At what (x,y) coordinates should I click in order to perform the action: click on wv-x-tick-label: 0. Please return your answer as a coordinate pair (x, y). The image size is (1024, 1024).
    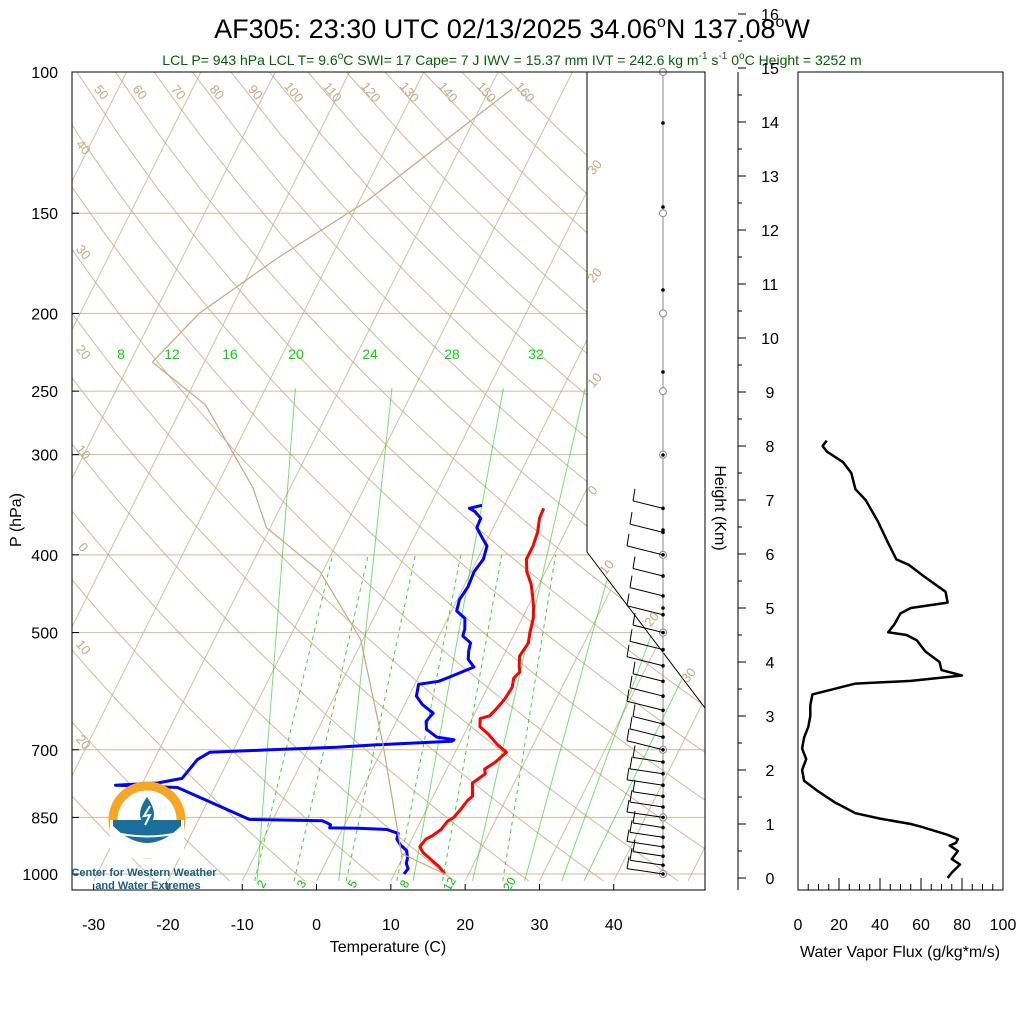
    Looking at the image, I should click on (798, 925).